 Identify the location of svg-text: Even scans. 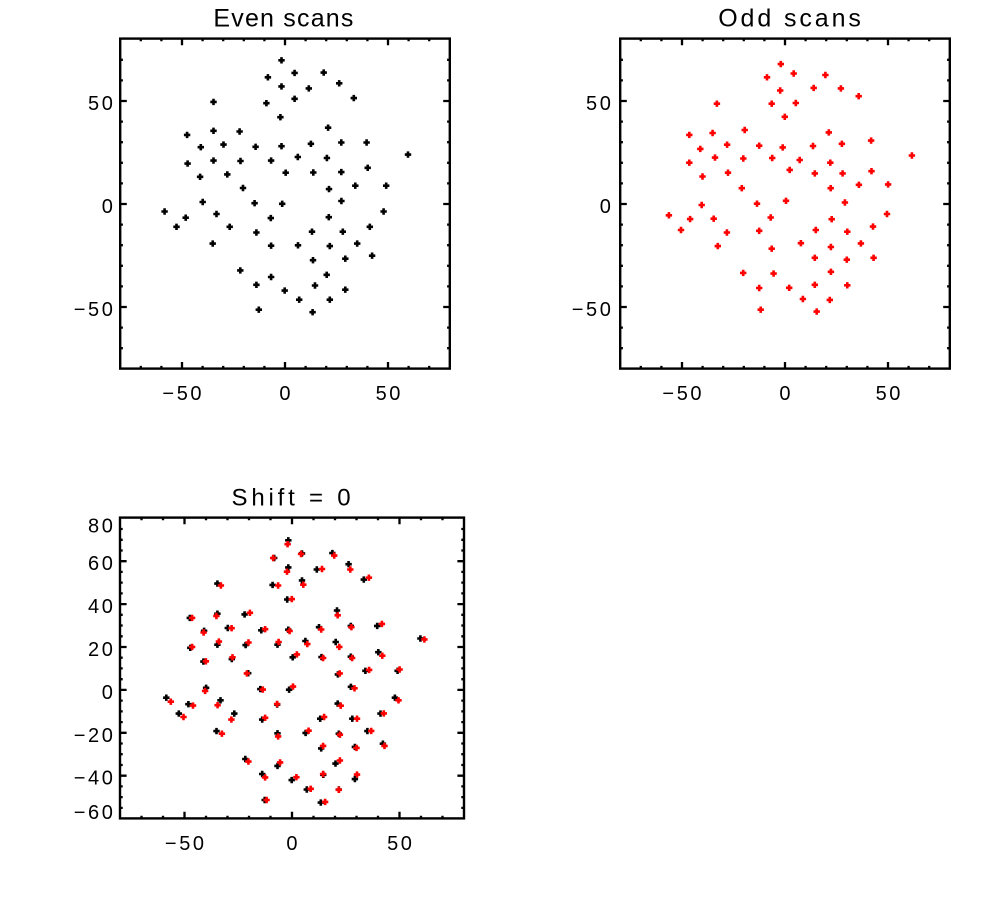
(283, 19).